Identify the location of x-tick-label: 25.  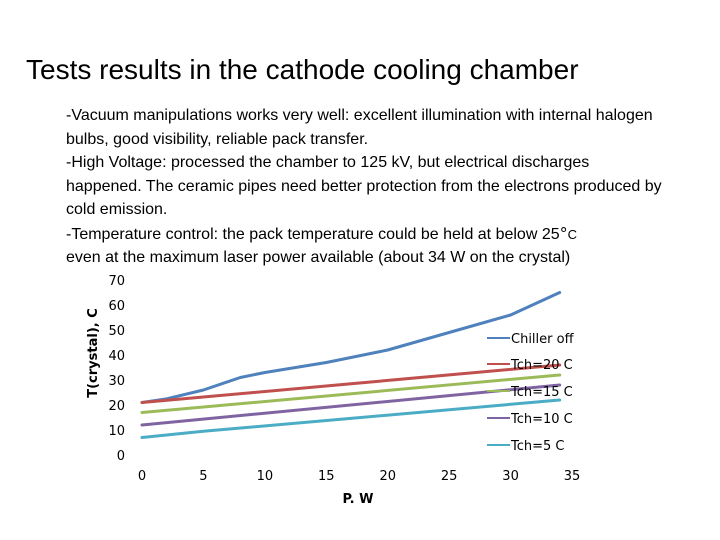
(449, 476).